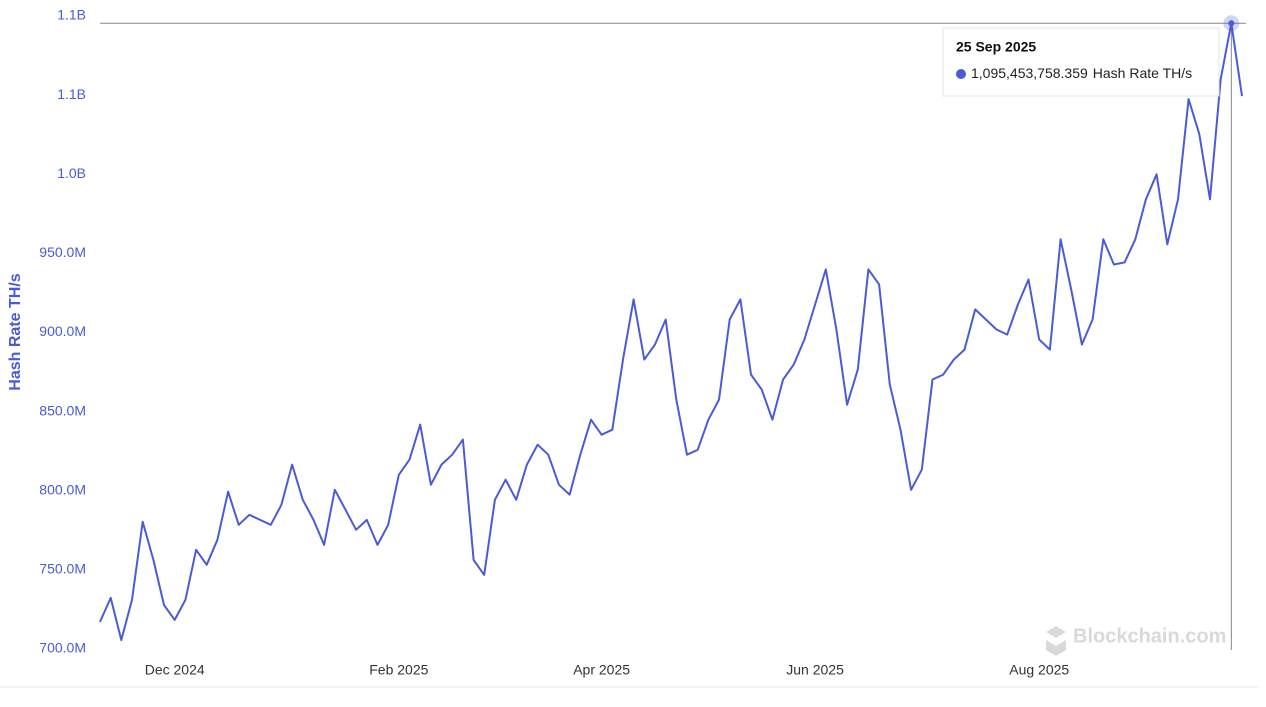 This screenshot has width=1266, height=707. What do you see at coordinates (71, 173) in the screenshot?
I see `y-tick-label: 1.0B` at bounding box center [71, 173].